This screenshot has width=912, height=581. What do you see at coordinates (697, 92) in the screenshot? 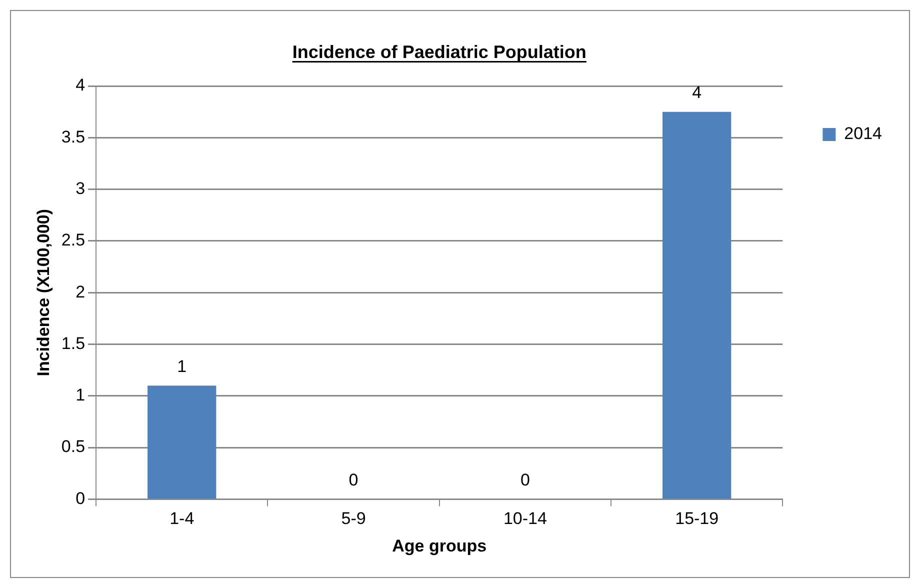
I see `data-label: 4` at bounding box center [697, 92].